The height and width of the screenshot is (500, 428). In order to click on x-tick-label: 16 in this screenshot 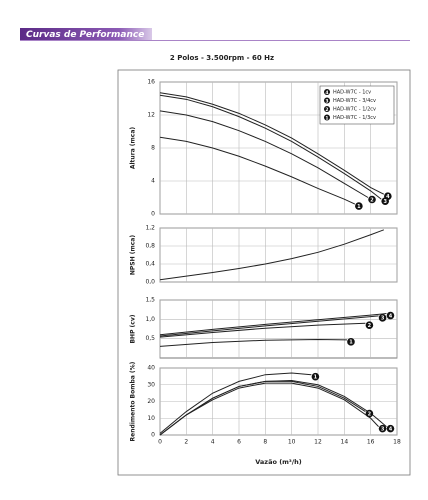, I will do `click(371, 442)`.